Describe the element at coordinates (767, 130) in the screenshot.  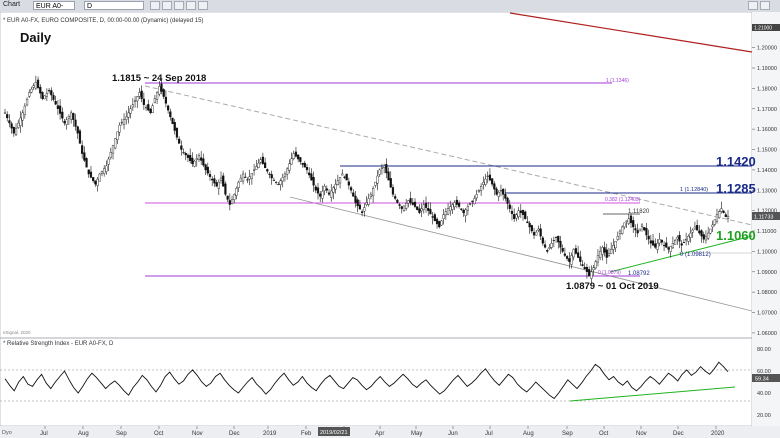
I see `y-tick-label: 1.16000` at that location.